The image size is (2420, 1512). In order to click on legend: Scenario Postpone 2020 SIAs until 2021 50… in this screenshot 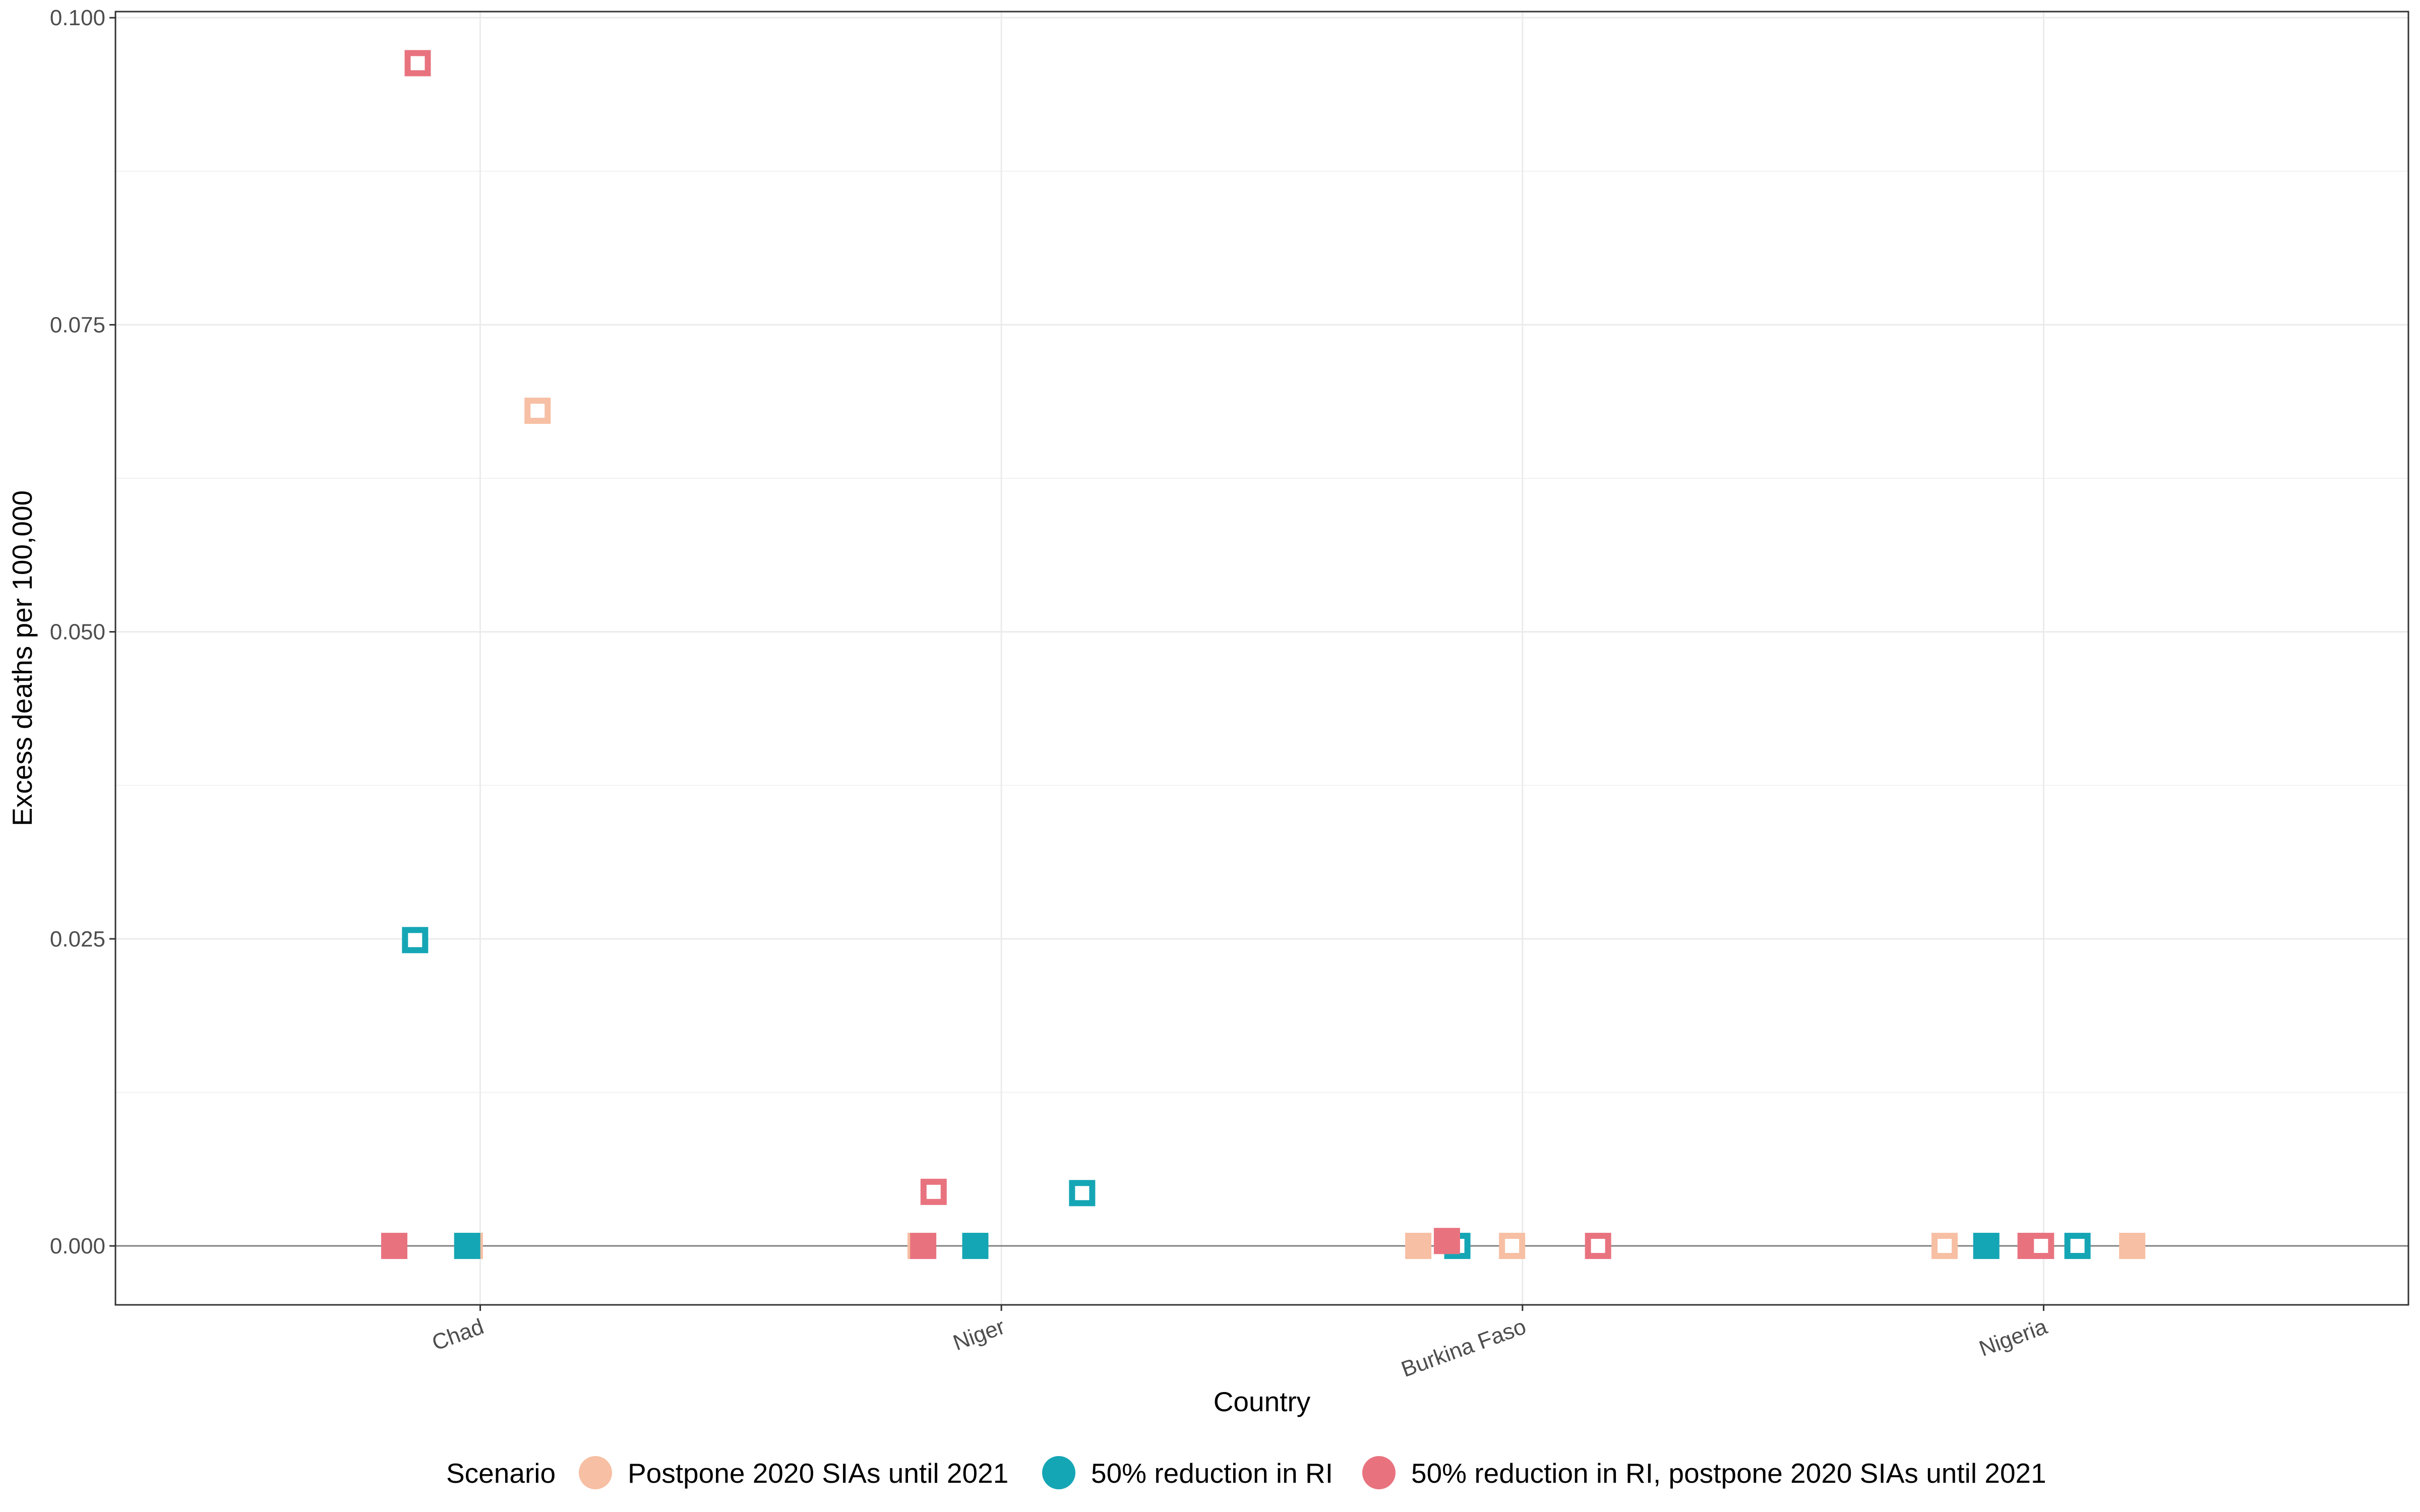, I will do `click(1246, 1472)`.